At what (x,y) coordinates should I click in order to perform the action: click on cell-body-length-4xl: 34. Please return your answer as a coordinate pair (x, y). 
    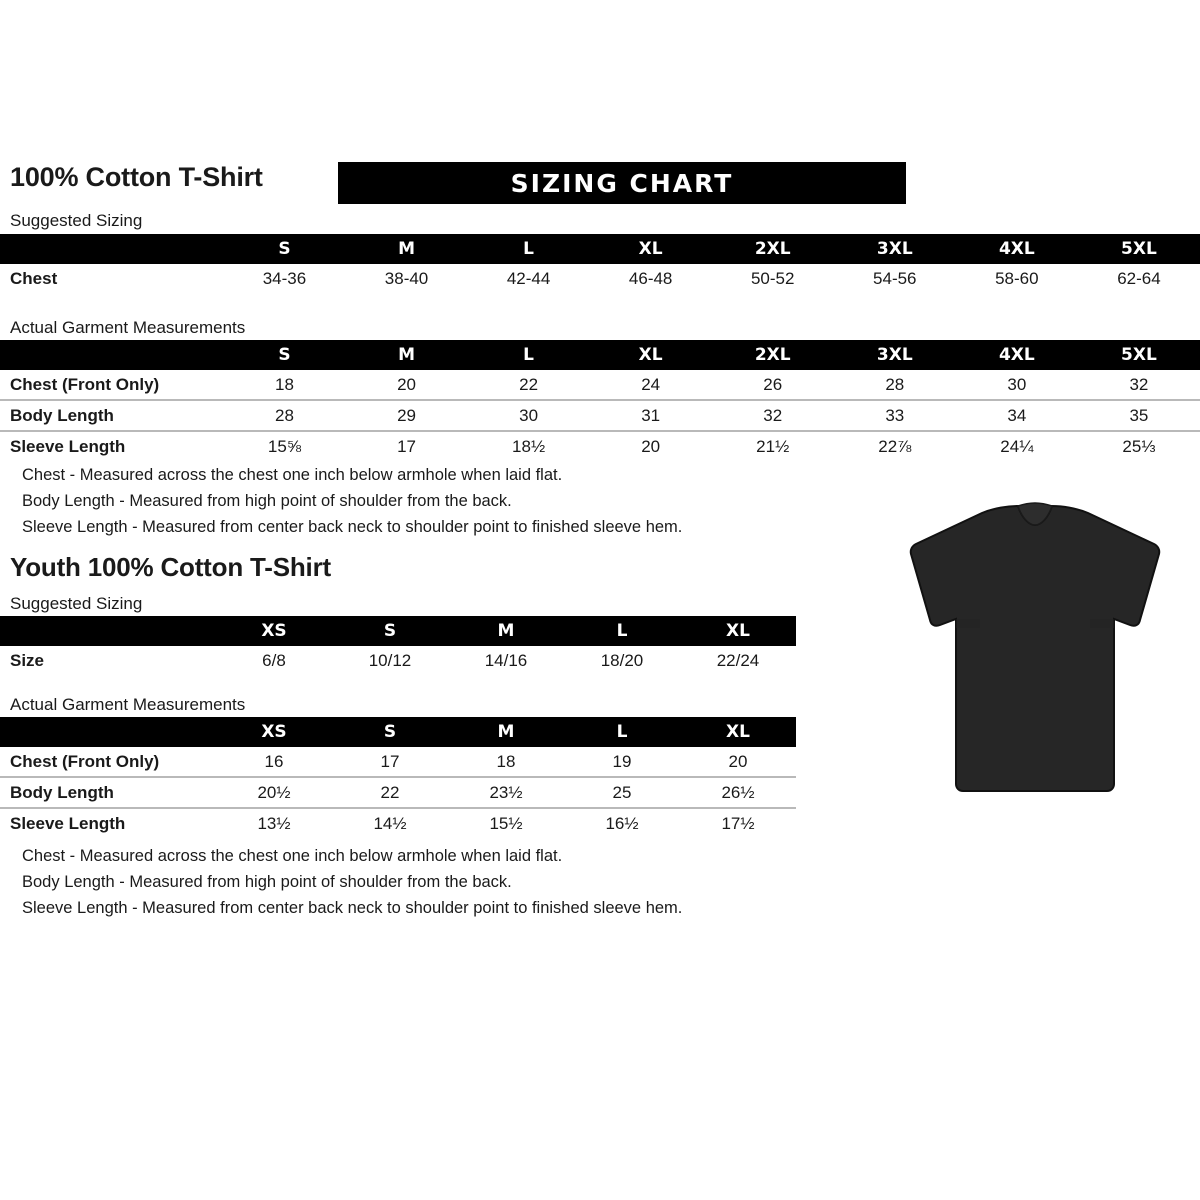
    Looking at the image, I should click on (1016, 416).